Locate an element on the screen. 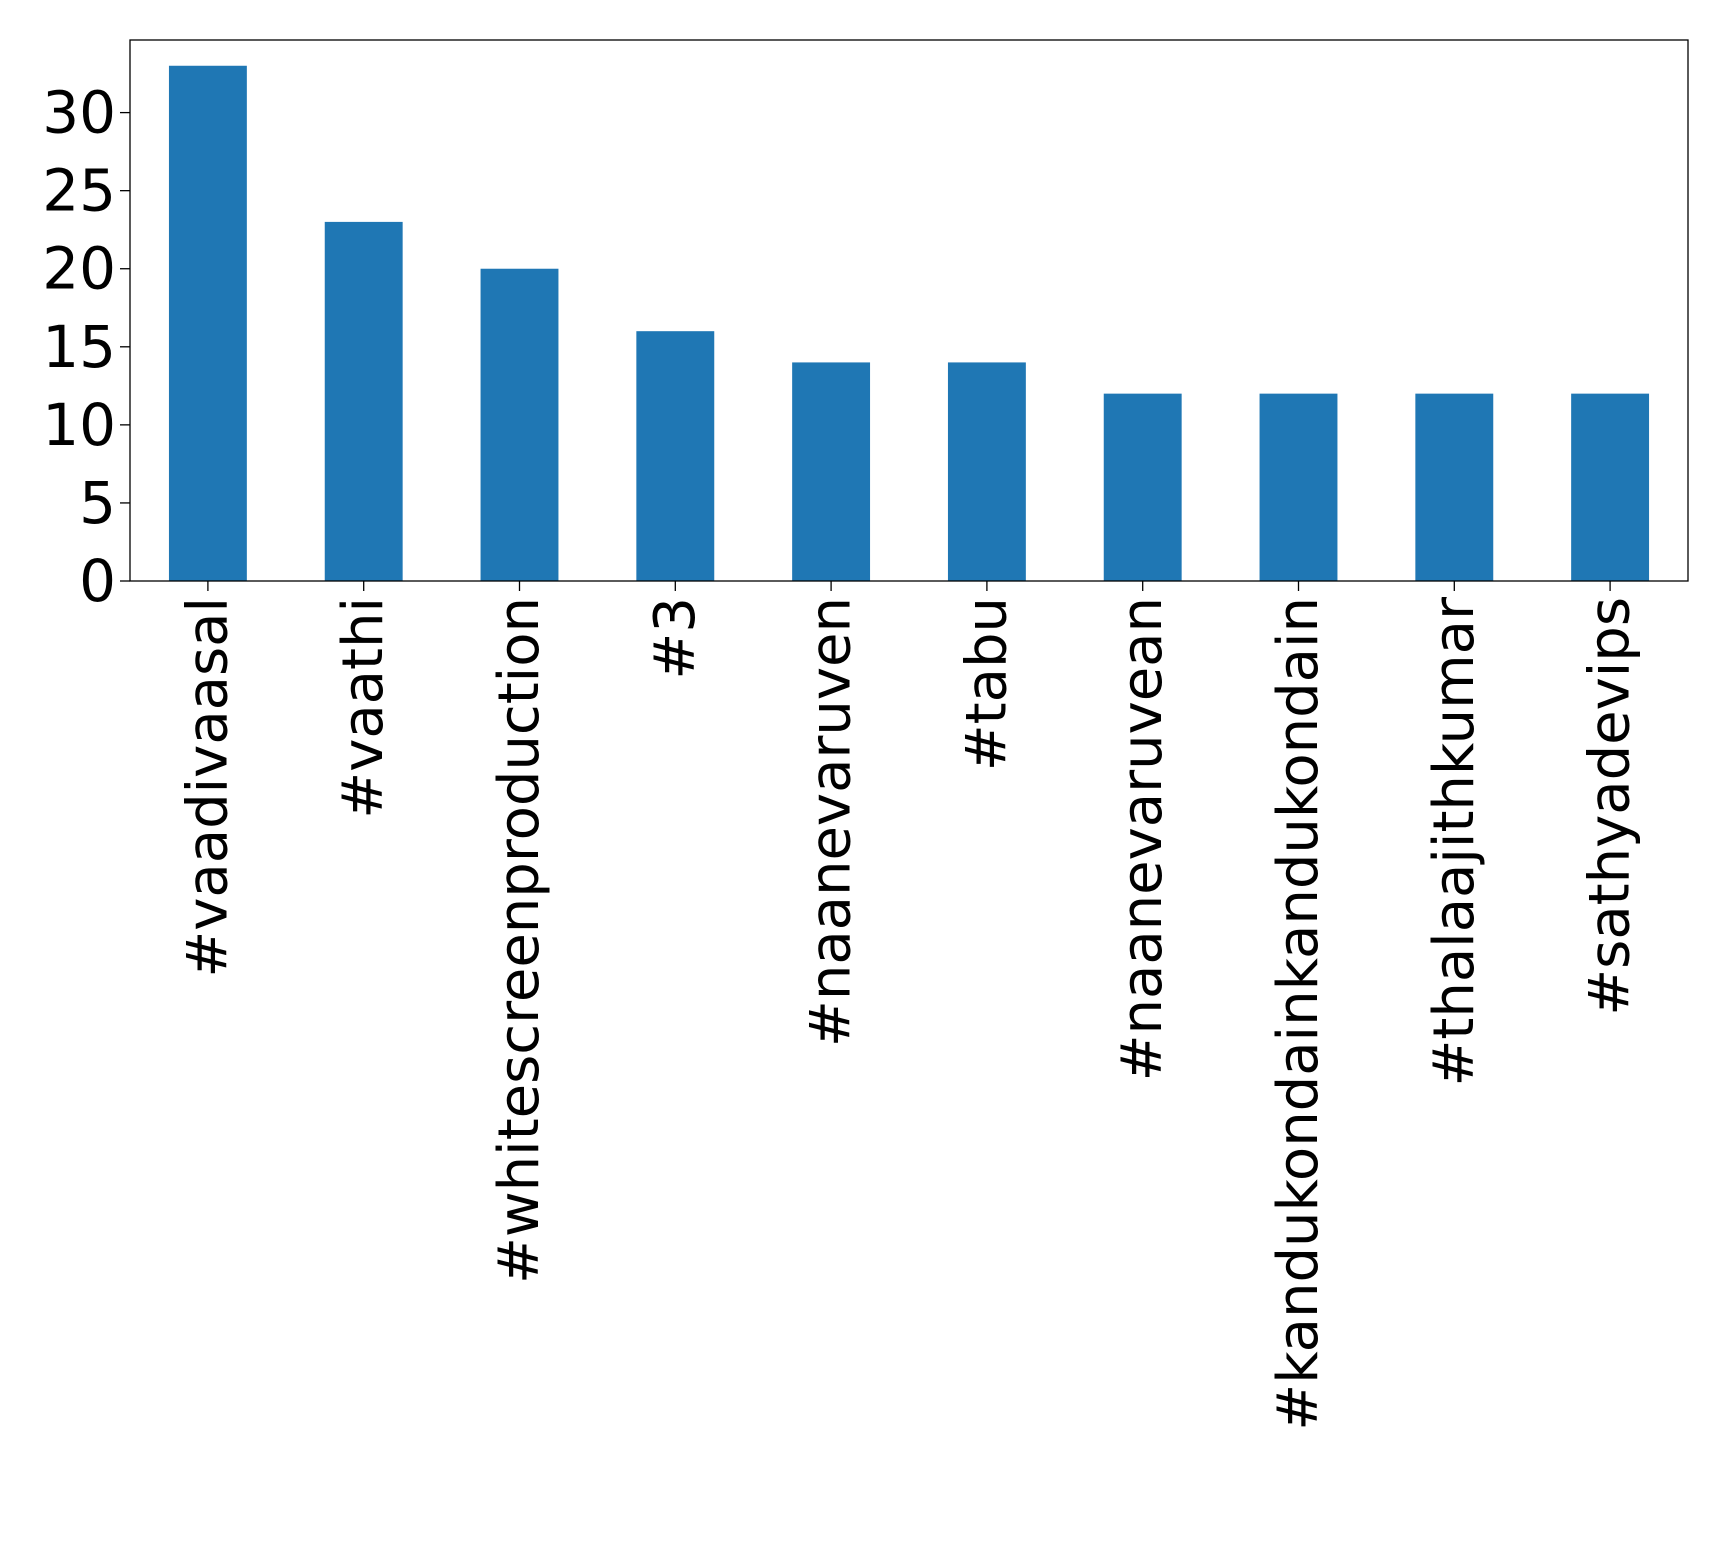 The image size is (1719, 1557). x-tick-label: #naanevaruvean is located at coordinates (1142, 839).